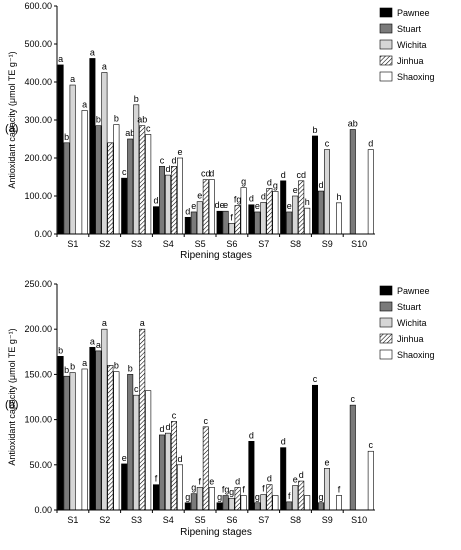 The image size is (461, 550). What do you see at coordinates (386, 306) in the screenshot?
I see `legend-swatch-stuart` at bounding box center [386, 306].